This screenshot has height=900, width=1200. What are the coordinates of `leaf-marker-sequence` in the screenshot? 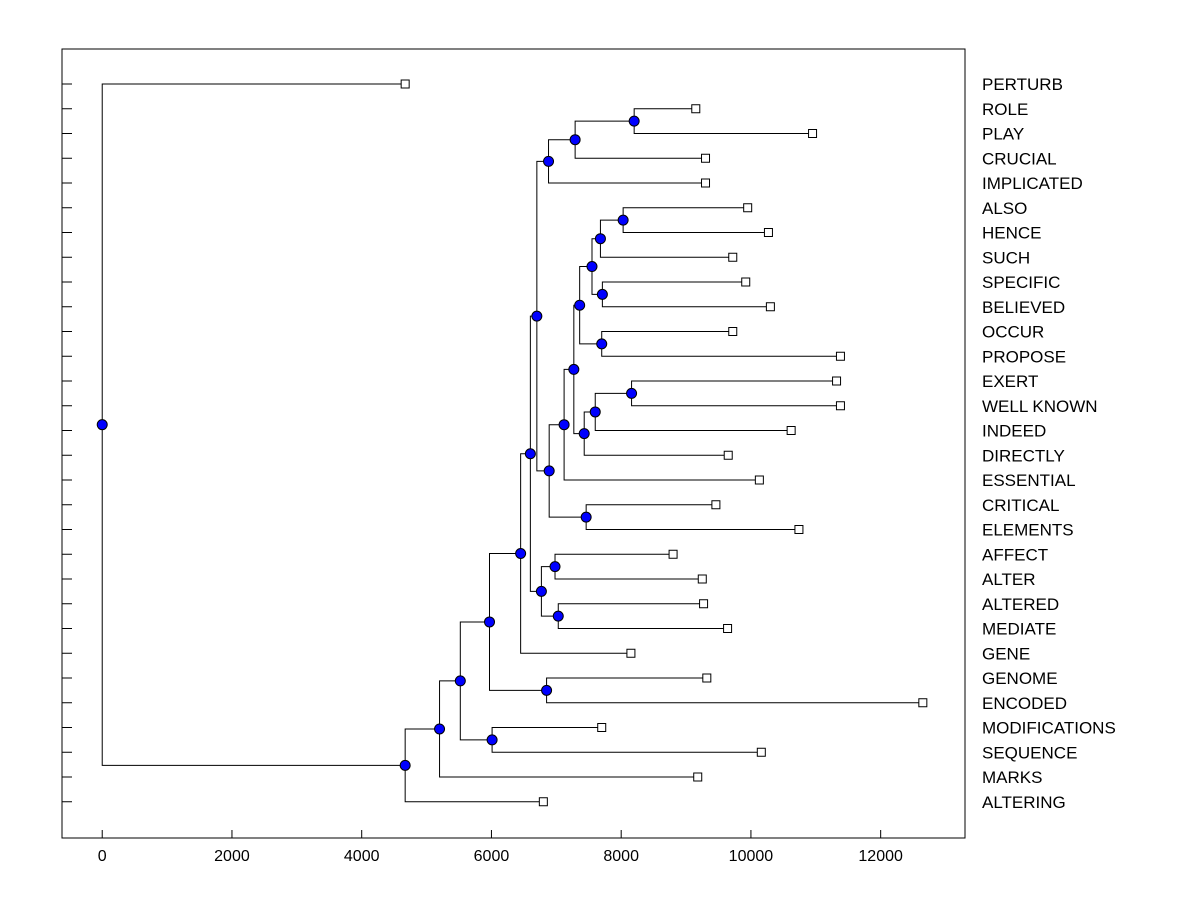 It's located at (761, 752).